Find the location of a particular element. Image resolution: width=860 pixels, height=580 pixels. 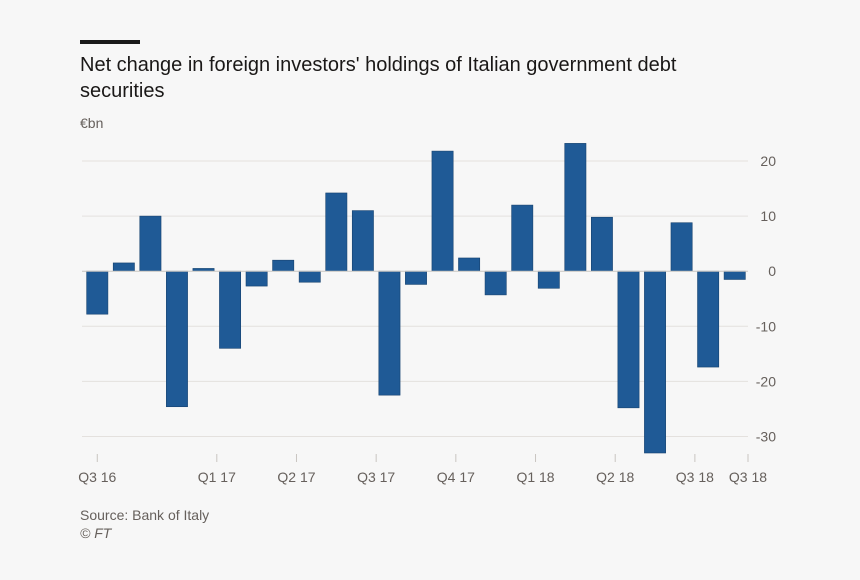

x-tick-label: Q1 17 is located at coordinates (217, 477).